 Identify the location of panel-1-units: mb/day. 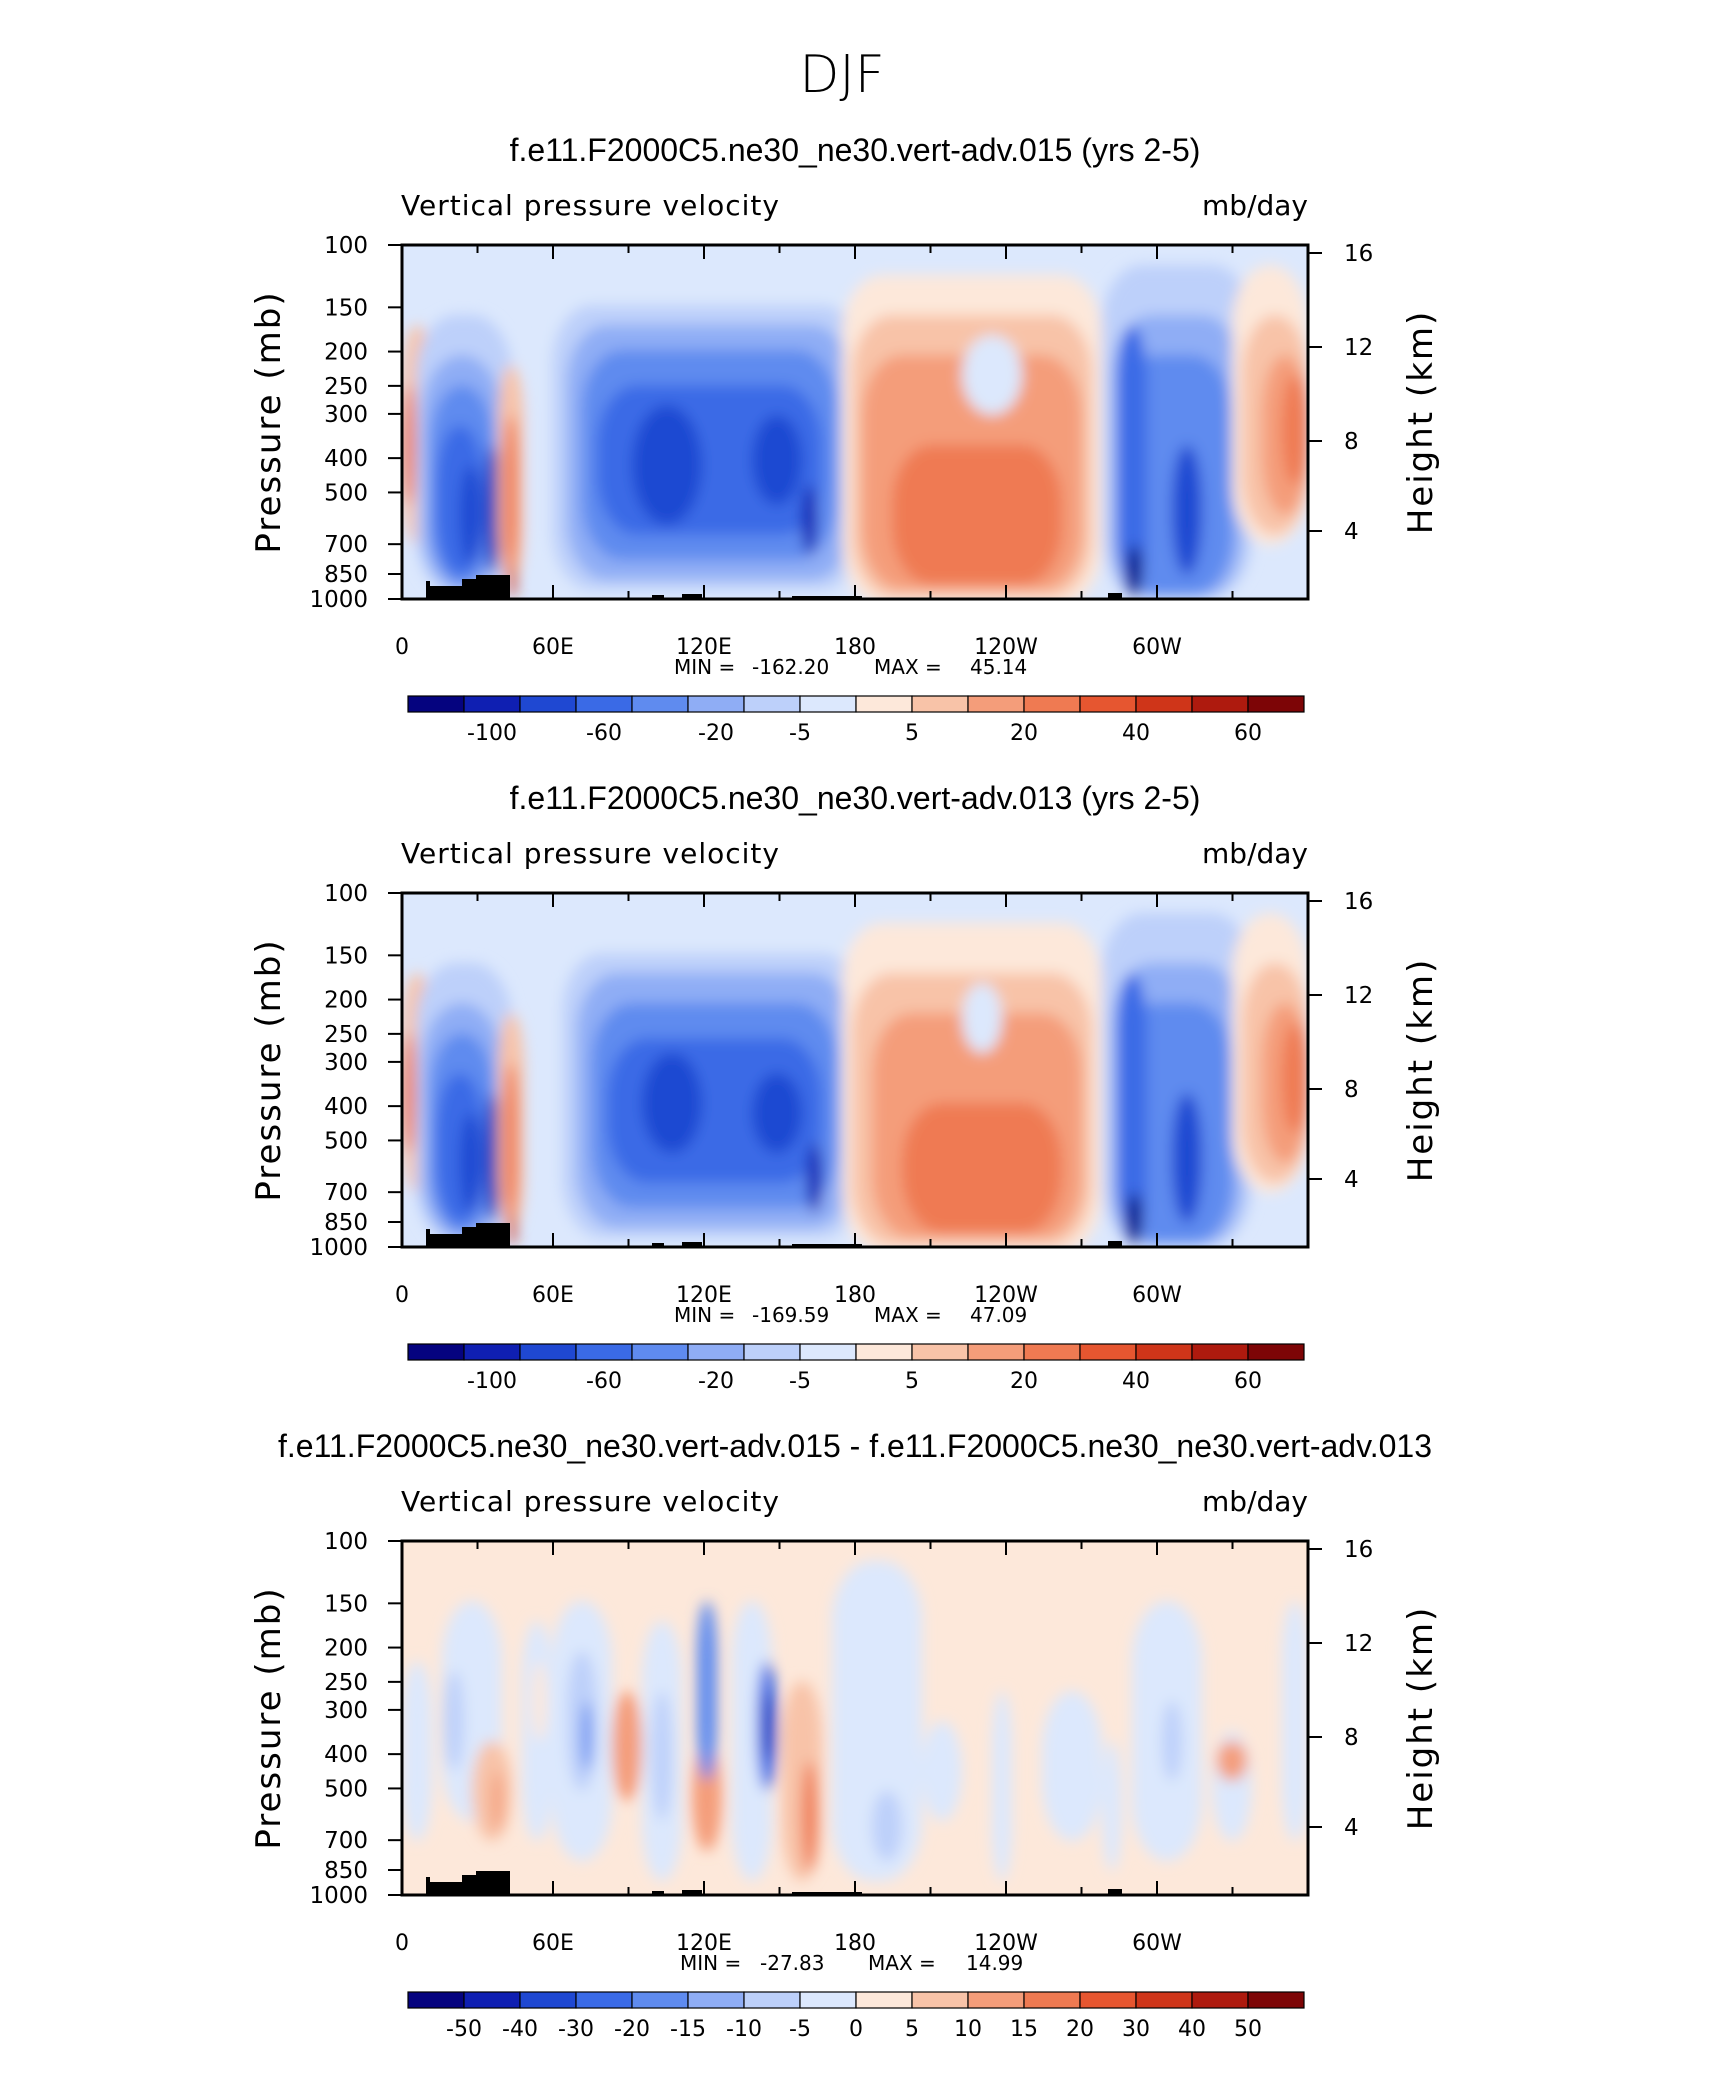
(1255, 205).